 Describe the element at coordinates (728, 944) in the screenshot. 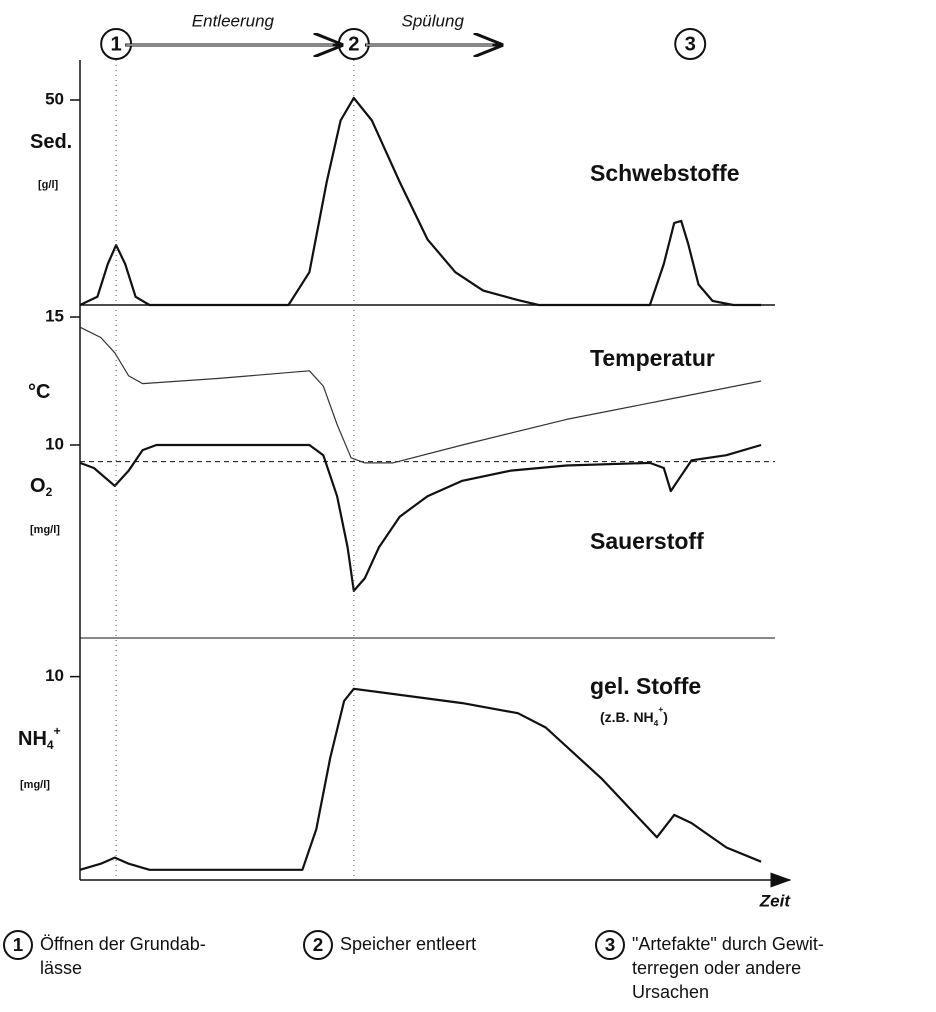

I see `legend-text: "Artefakte" durch Gewit-` at that location.